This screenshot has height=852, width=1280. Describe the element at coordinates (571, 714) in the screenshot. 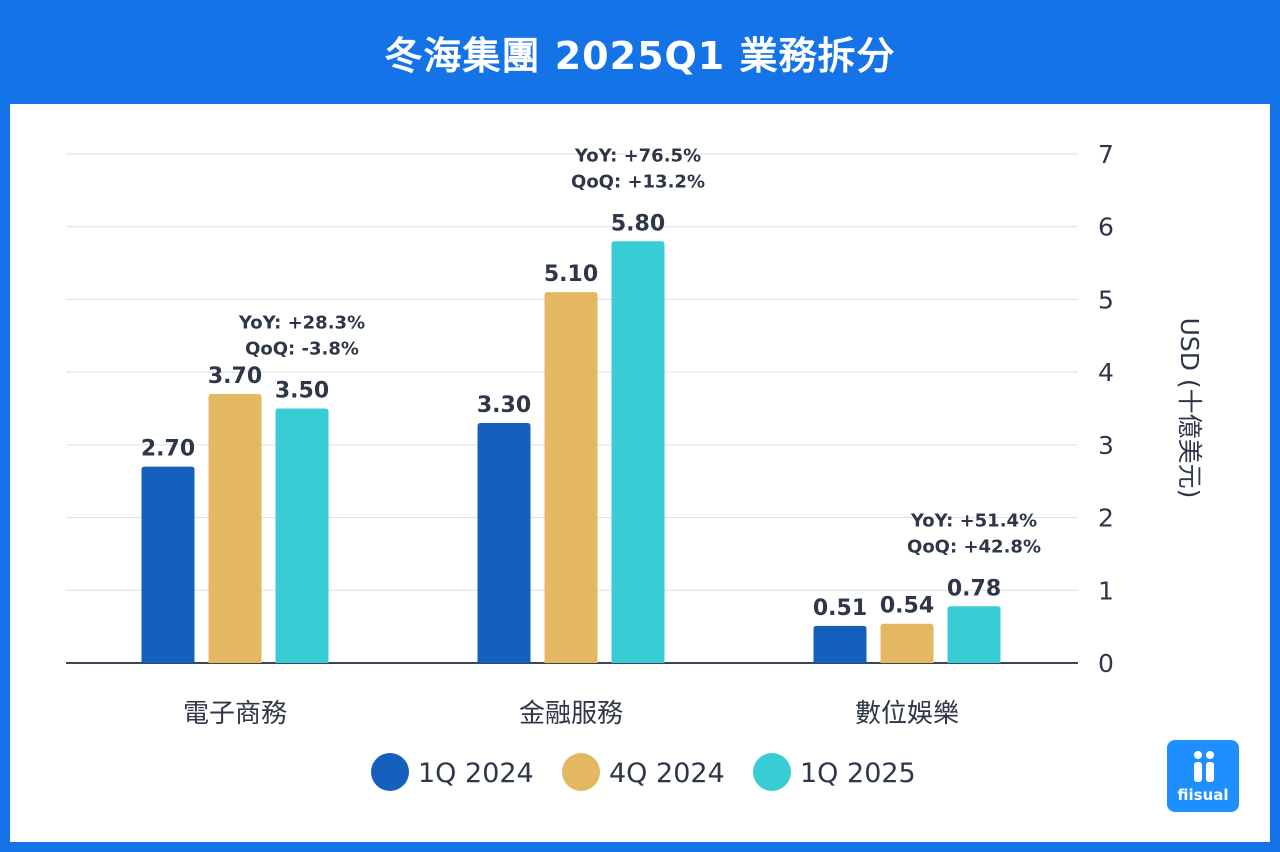

I see `category-label: 金融服務` at that location.